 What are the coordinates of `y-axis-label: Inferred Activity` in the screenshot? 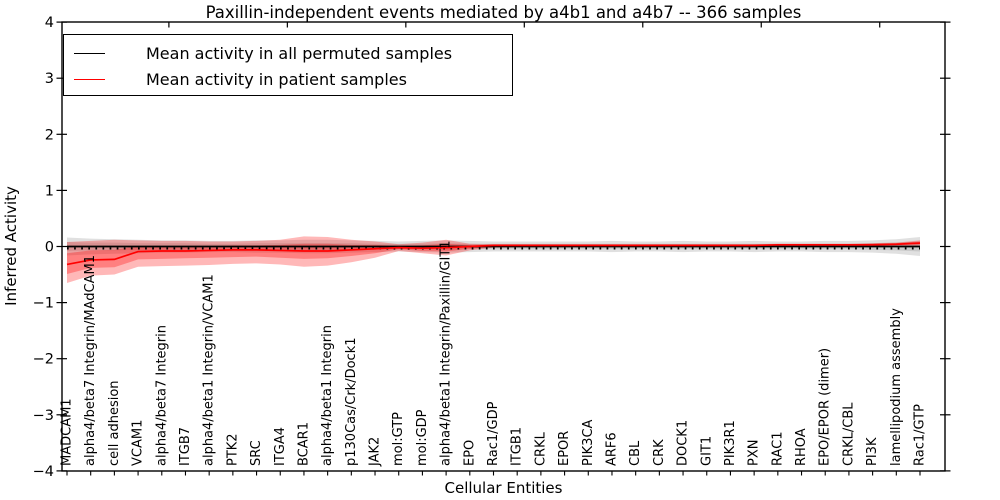 It's located at (11, 246).